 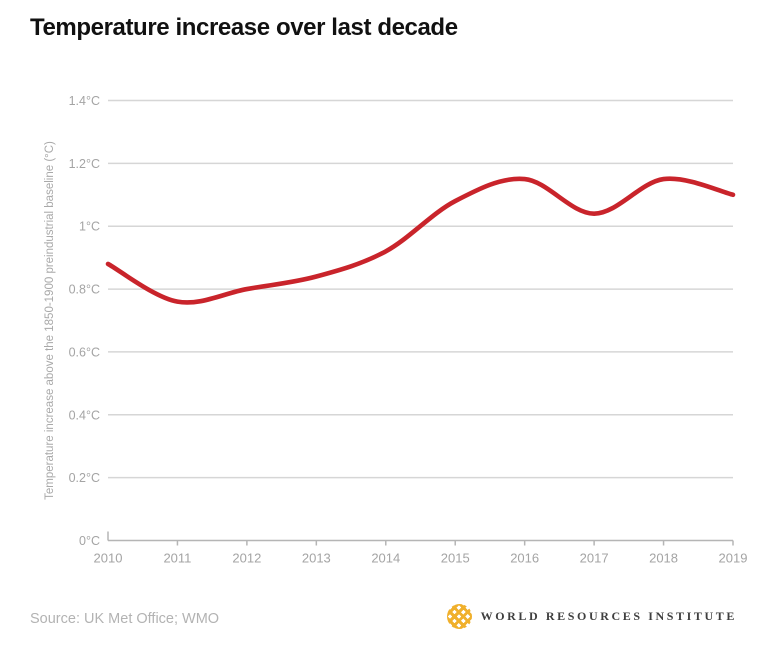 What do you see at coordinates (663, 558) in the screenshot?
I see `x-tick-label: 2018` at bounding box center [663, 558].